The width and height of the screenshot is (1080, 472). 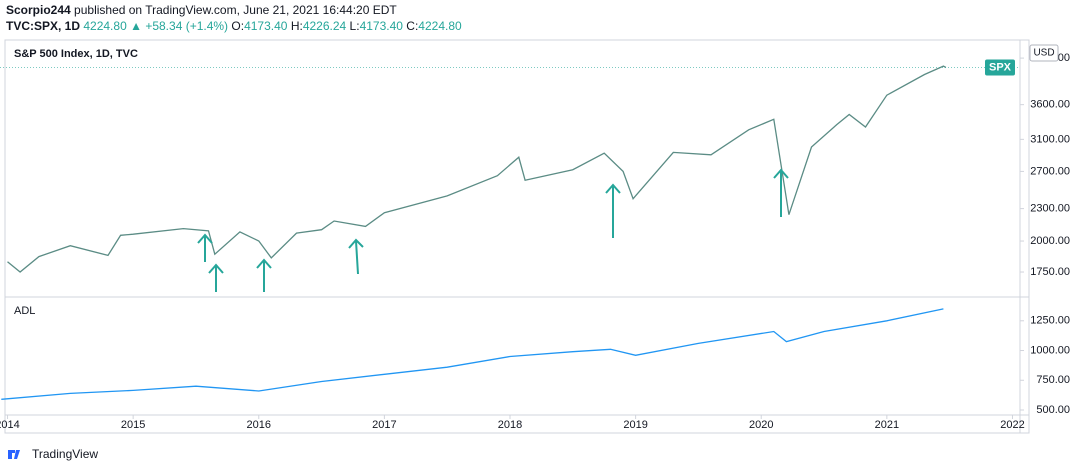 What do you see at coordinates (384, 425) in the screenshot?
I see `x-tick-label: 2017` at bounding box center [384, 425].